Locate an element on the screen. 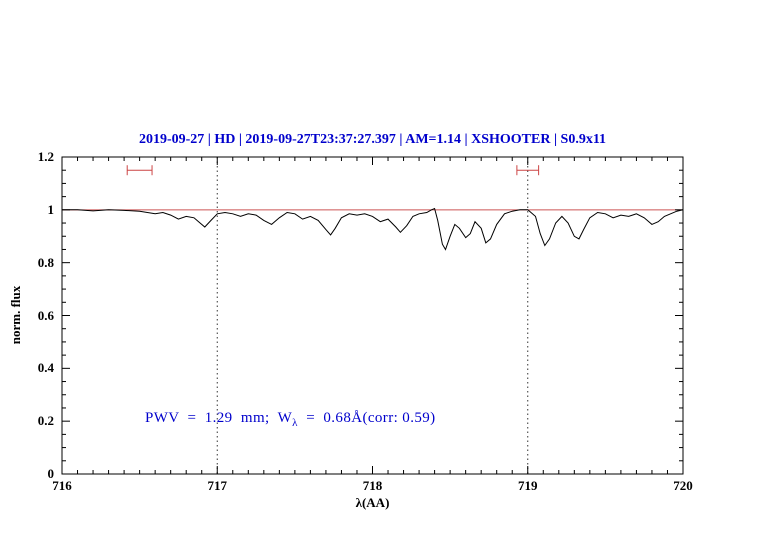  x-tick-label: 718 is located at coordinates (372, 485).